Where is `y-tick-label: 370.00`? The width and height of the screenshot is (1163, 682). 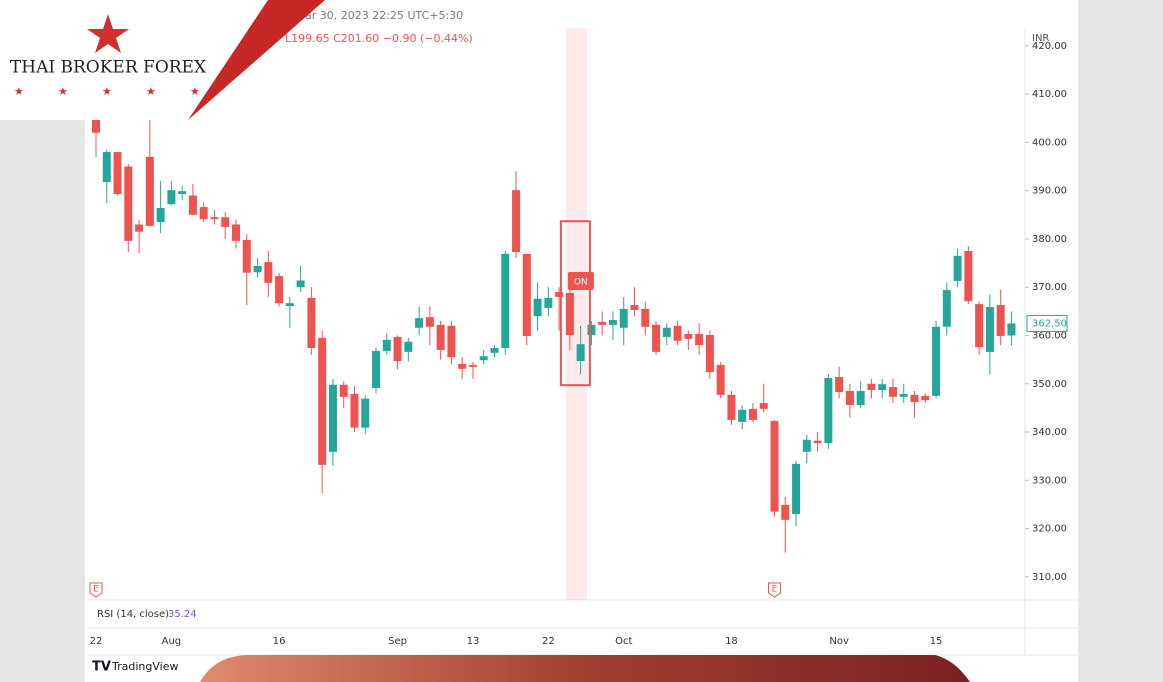
y-tick-label: 370.00 is located at coordinates (1049, 287).